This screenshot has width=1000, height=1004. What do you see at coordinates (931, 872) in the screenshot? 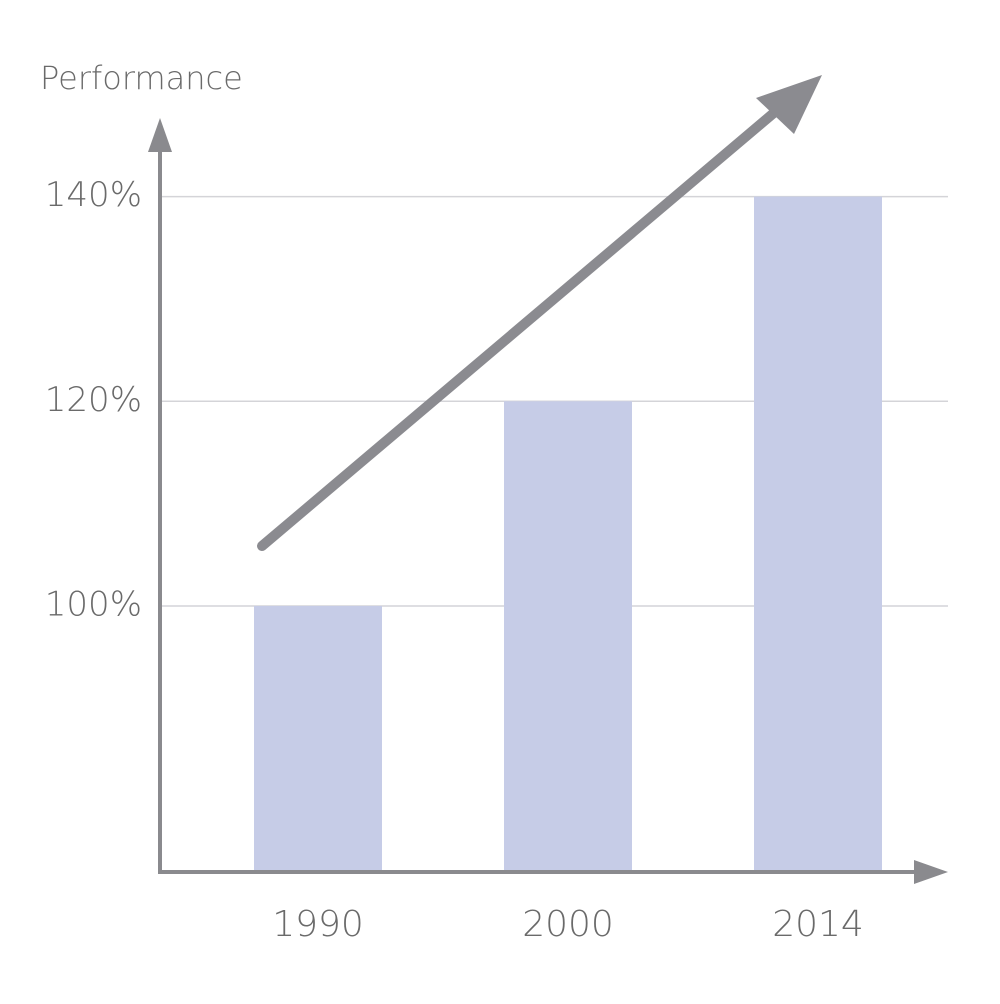
I see `x-axis-arrow` at bounding box center [931, 872].